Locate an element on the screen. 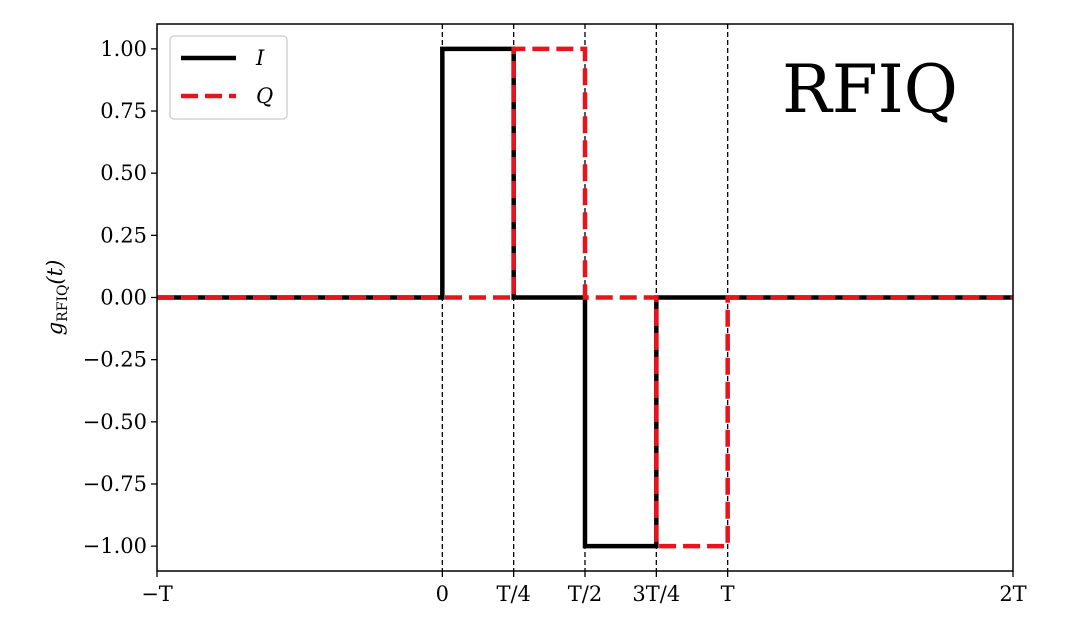 This screenshot has width=1072, height=643. legend: IQ is located at coordinates (228, 77).